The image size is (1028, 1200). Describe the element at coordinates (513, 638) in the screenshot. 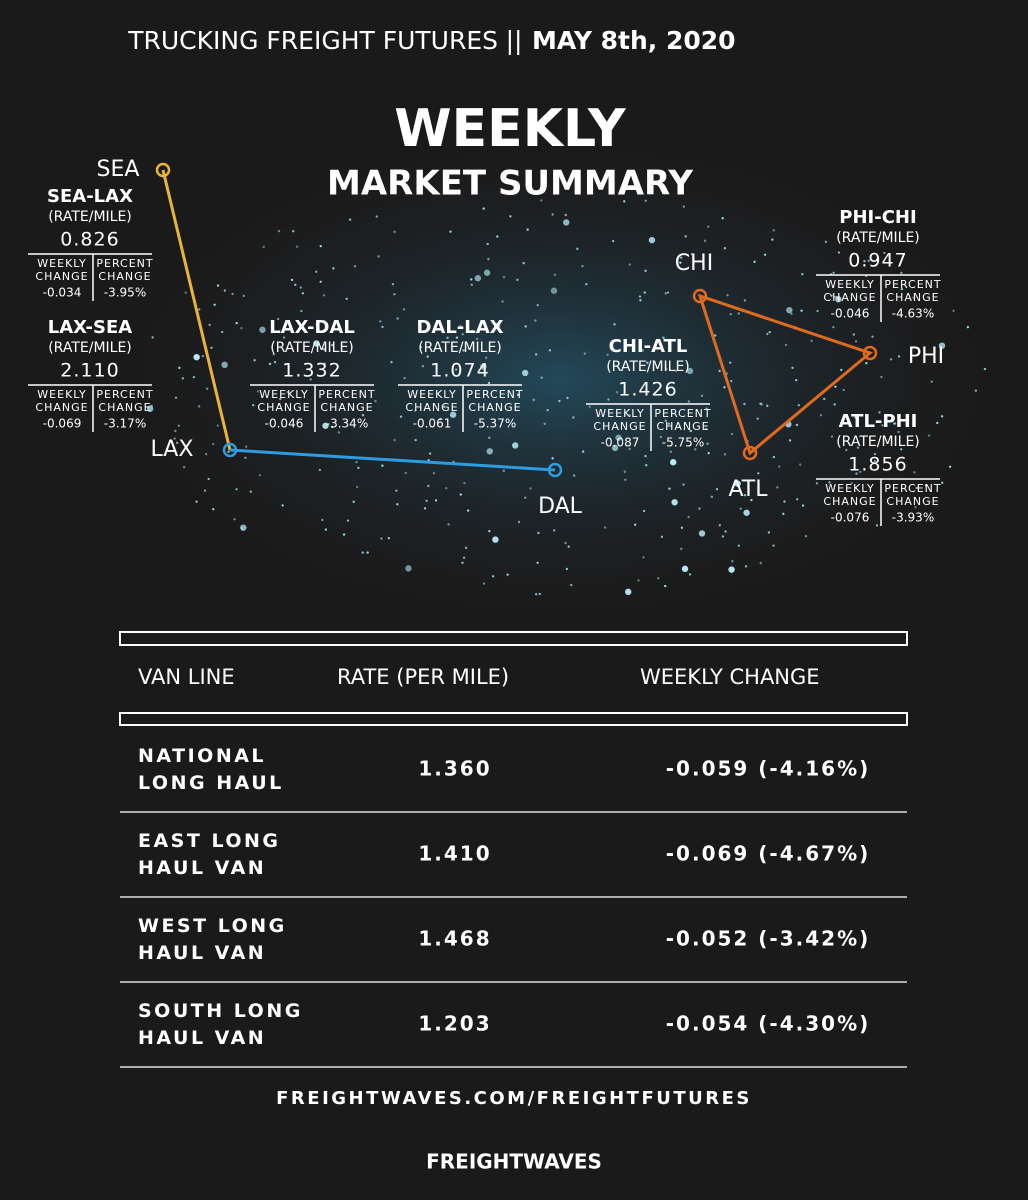

I see `table-rule` at that location.